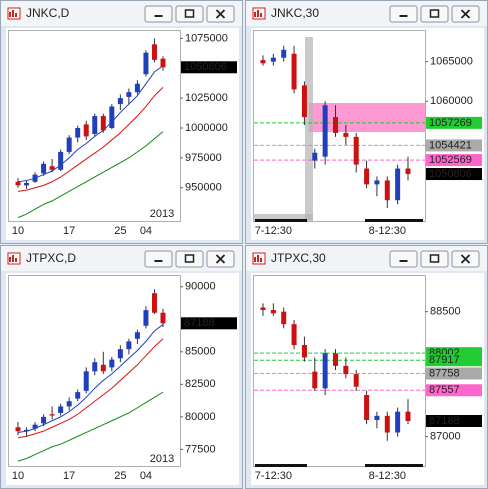 This screenshot has width=488, height=489. What do you see at coordinates (162, 214) in the screenshot?
I see `year-label: 2013` at bounding box center [162, 214].